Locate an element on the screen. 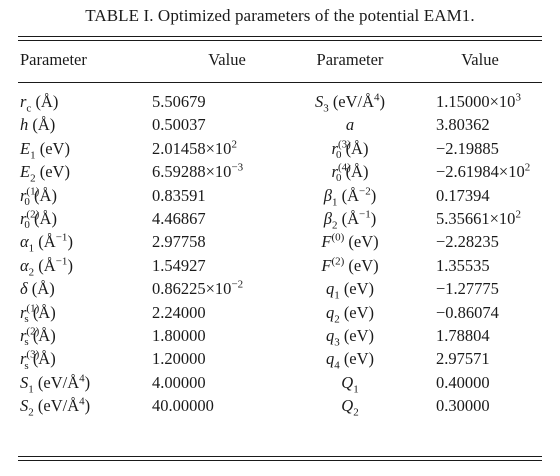 The width and height of the screenshot is (560, 476). table-row: h (Å) 0.50037 a 3.80362 is located at coordinates (280, 124).